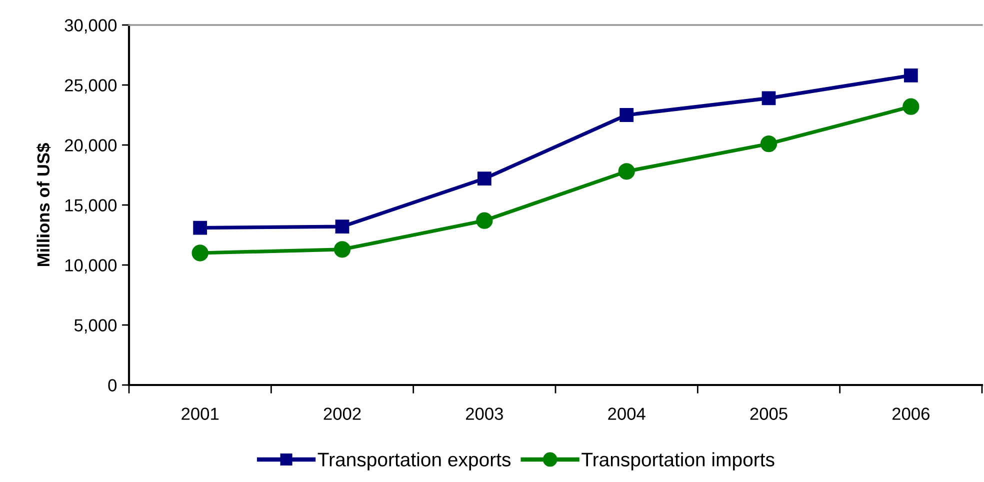  I want to click on legend-label: Transportation exports, so click(414, 461).